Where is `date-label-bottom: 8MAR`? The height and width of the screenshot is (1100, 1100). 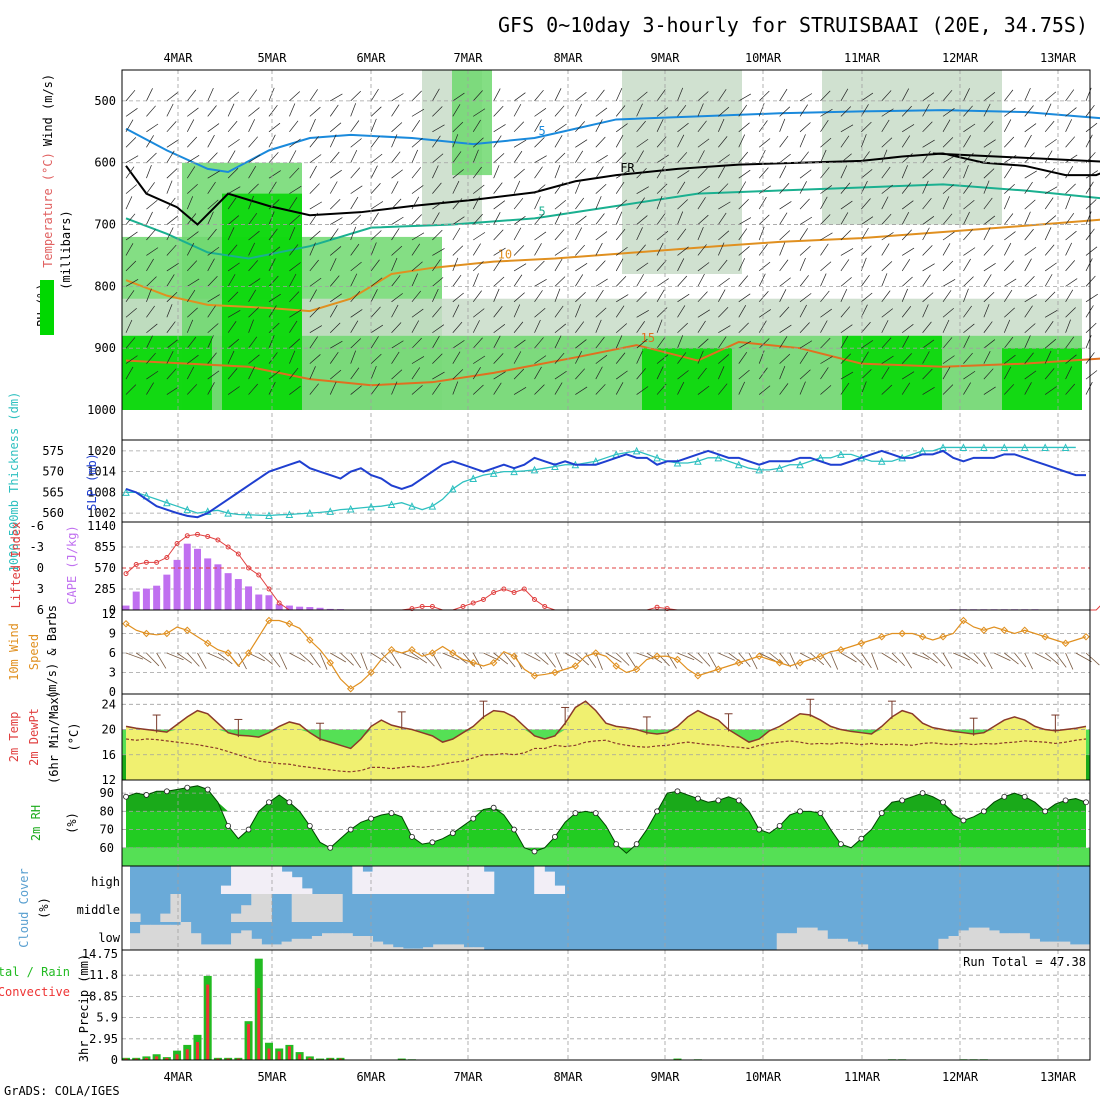
date-label-bottom: 8MAR is located at coordinates (569, 1077).